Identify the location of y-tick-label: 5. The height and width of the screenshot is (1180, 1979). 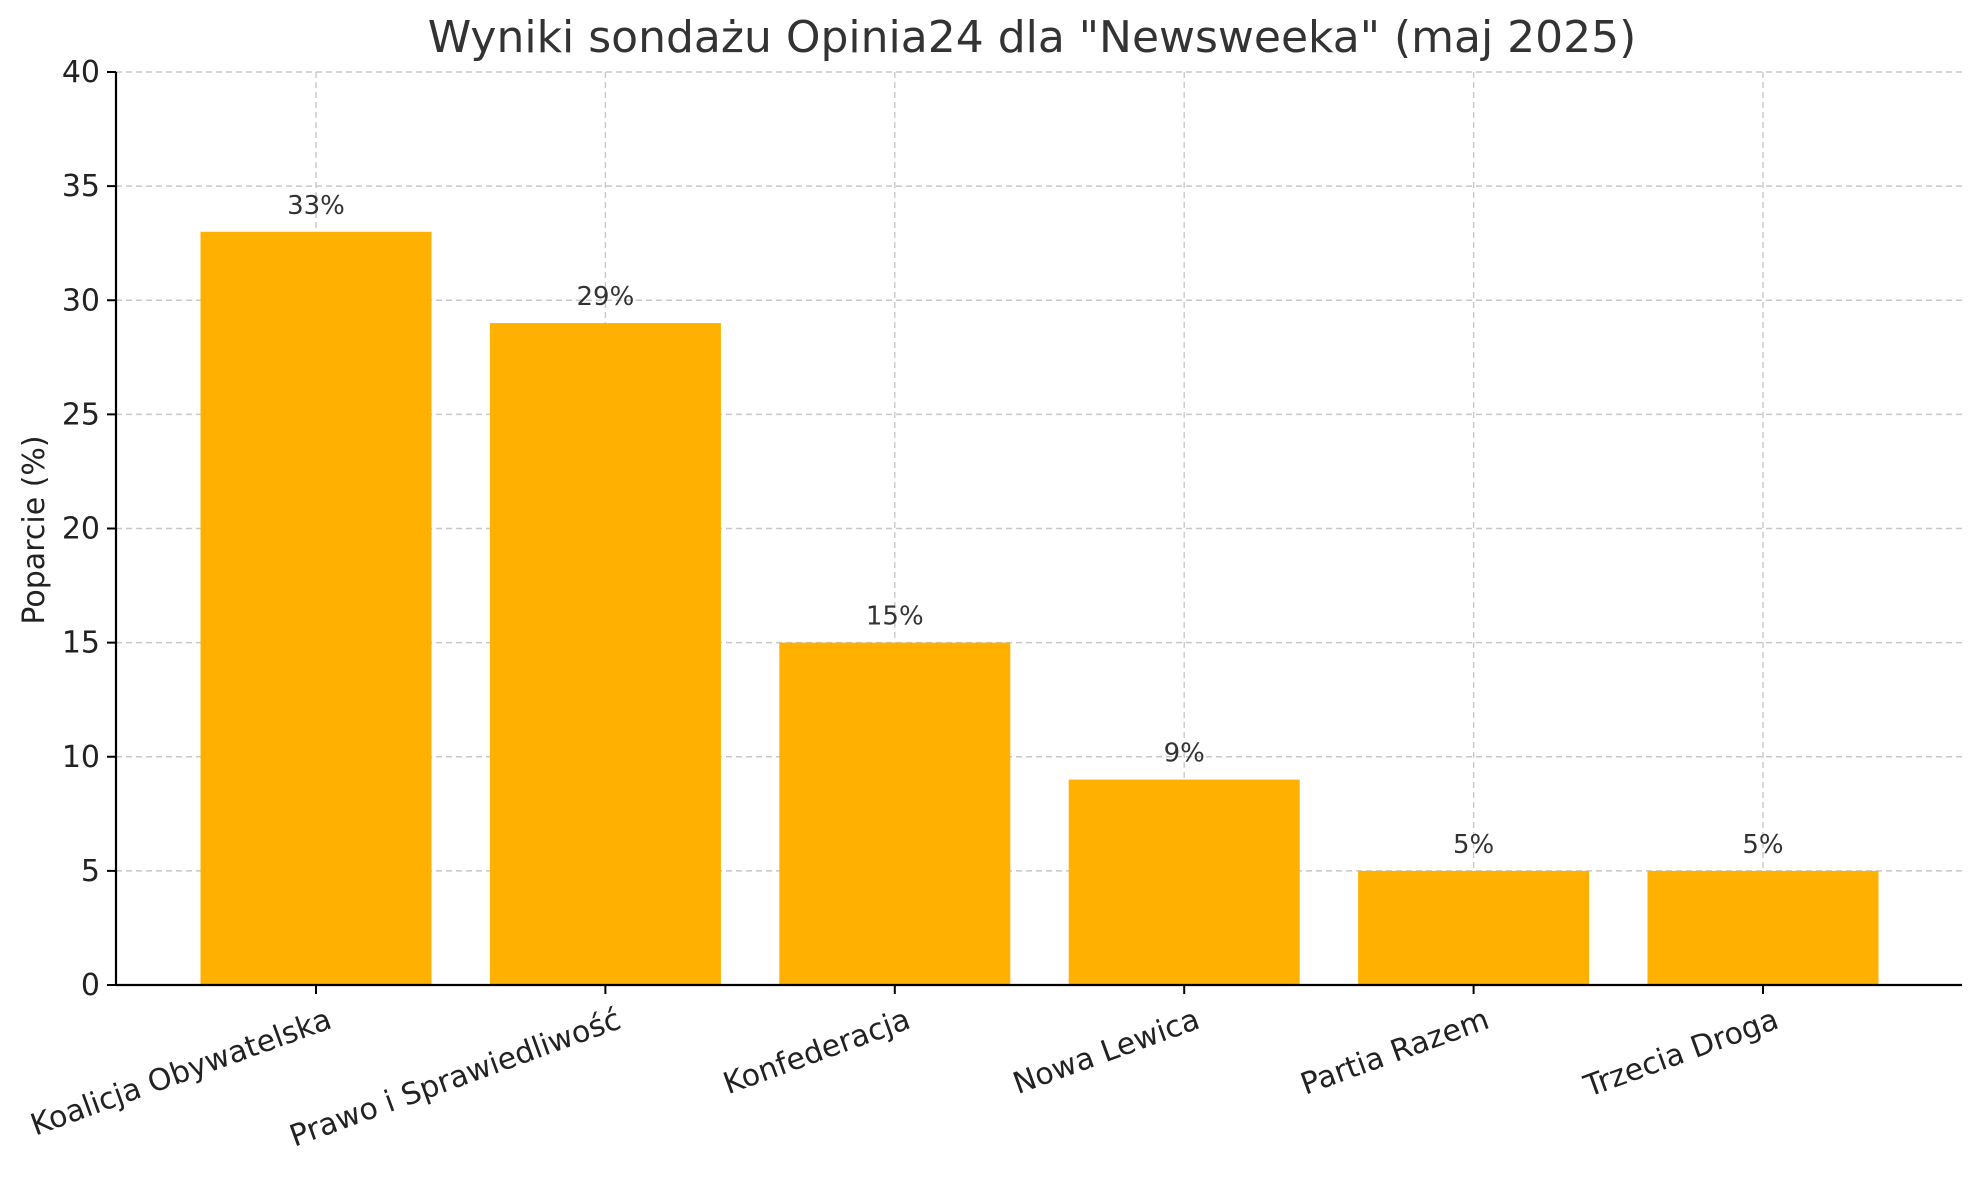
(90, 871).